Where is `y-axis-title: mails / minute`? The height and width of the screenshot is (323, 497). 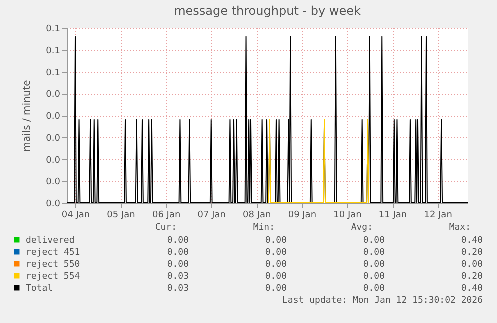
y-axis-title: mails / minute is located at coordinates (28, 116).